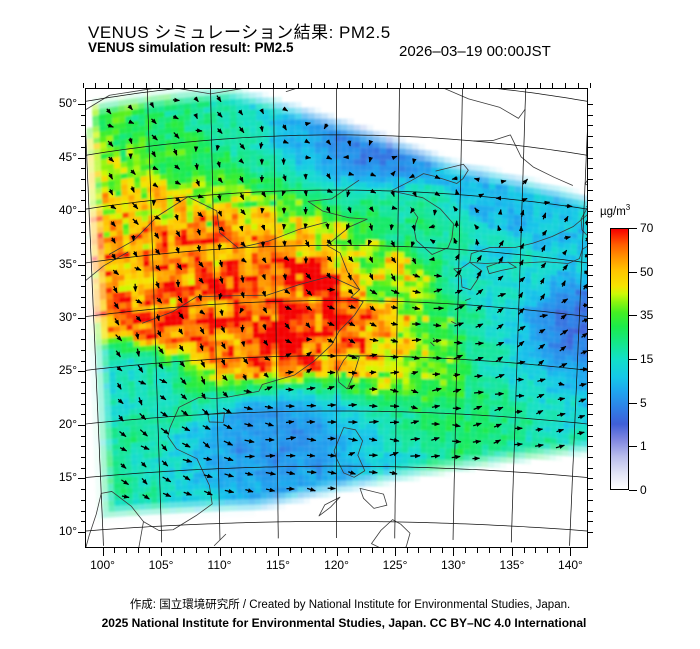  What do you see at coordinates (67, 103) in the screenshot?
I see `lat-tick-label-50: 50°` at bounding box center [67, 103].